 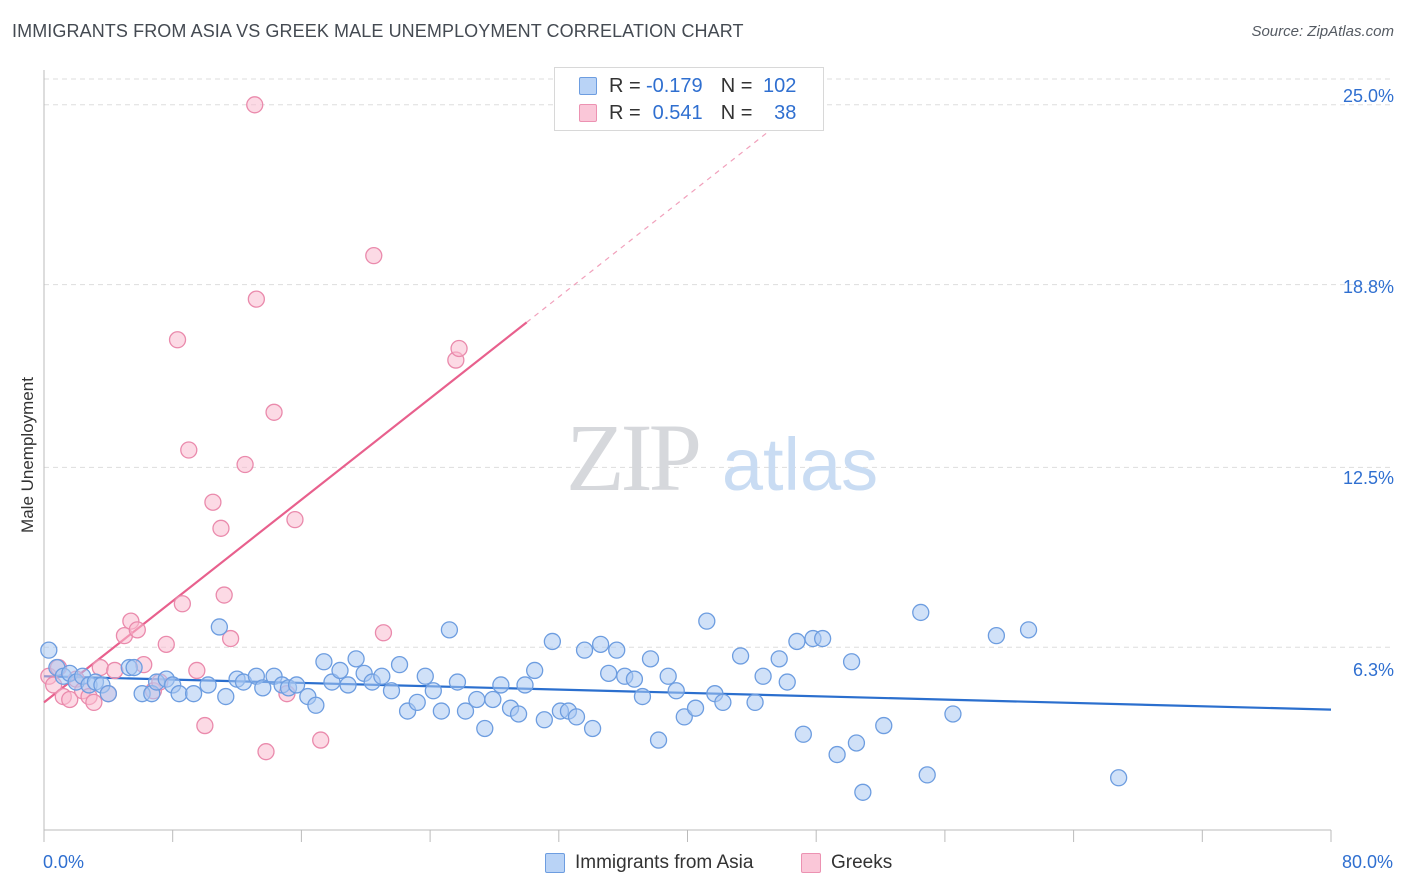 What do you see at coordinates (674, 85) in the screenshot?
I see `legend-r-value: -0.179` at bounding box center [674, 85].